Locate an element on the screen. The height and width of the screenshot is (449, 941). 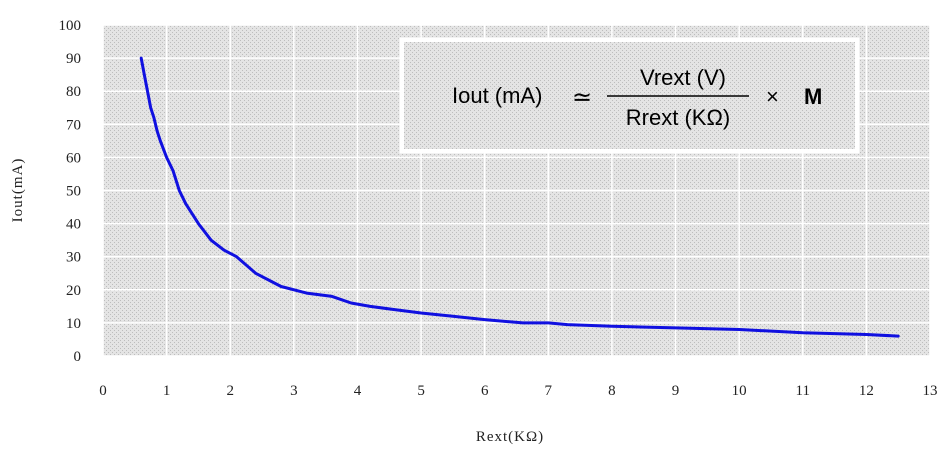
x-axis-ticks: 0 1 2 3 4 5 6 7 8 9 10 11 12 13 is located at coordinates (518, 391).